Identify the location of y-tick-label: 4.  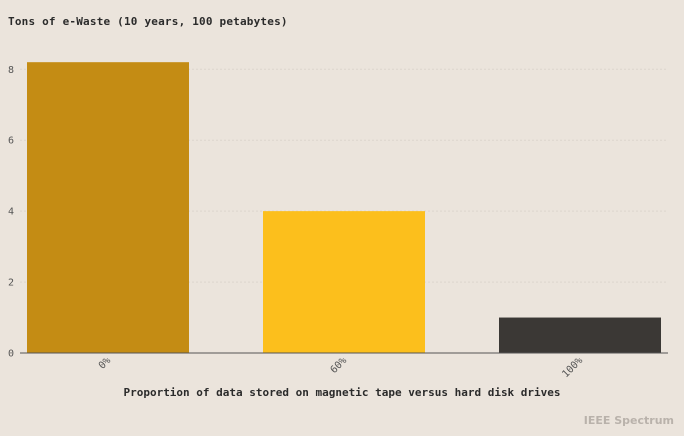
(11, 212).